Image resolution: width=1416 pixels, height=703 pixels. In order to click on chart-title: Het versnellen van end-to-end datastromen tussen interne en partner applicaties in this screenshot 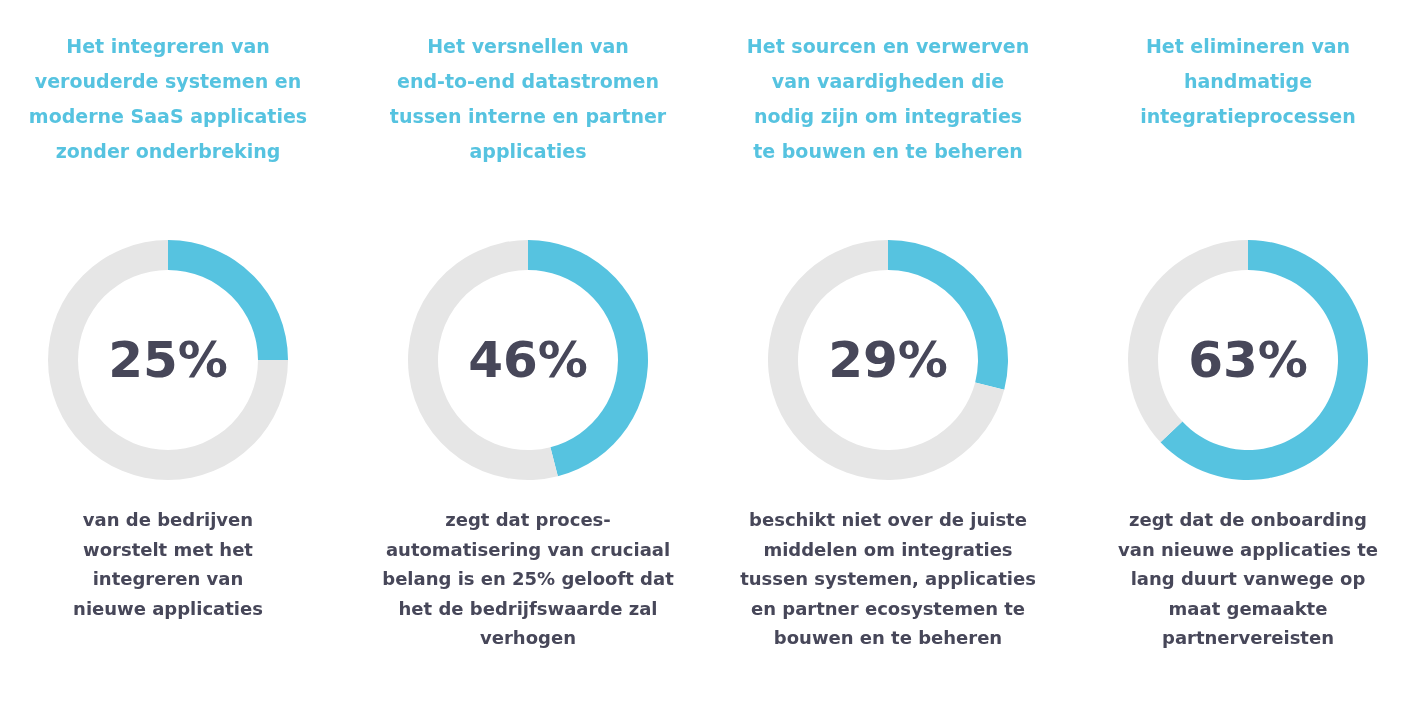, I will do `click(528, 98)`.